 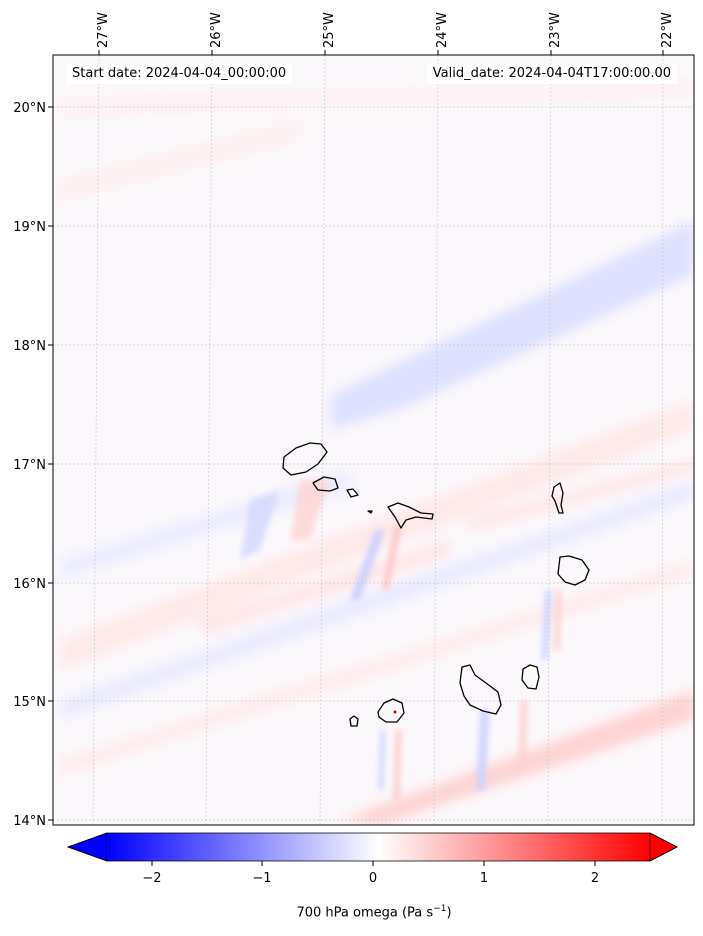 What do you see at coordinates (325, 484) in the screenshot?
I see `island-sao-vicente` at bounding box center [325, 484].